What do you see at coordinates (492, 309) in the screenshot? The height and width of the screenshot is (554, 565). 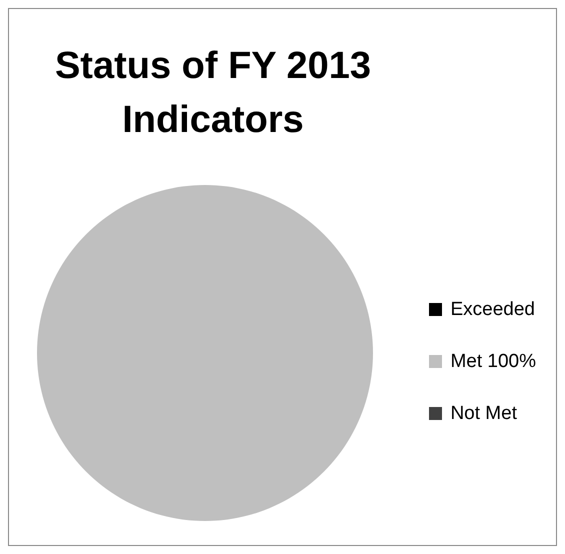 I see `legend-label: Exceeded` at bounding box center [492, 309].